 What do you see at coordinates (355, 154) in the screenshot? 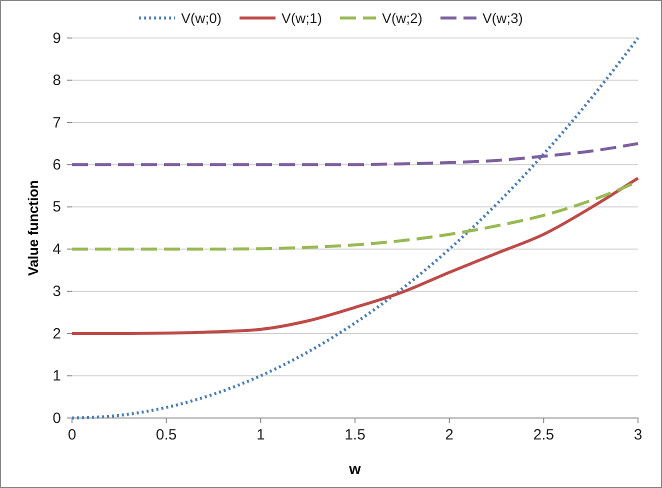
I see `line-series` at bounding box center [355, 154].